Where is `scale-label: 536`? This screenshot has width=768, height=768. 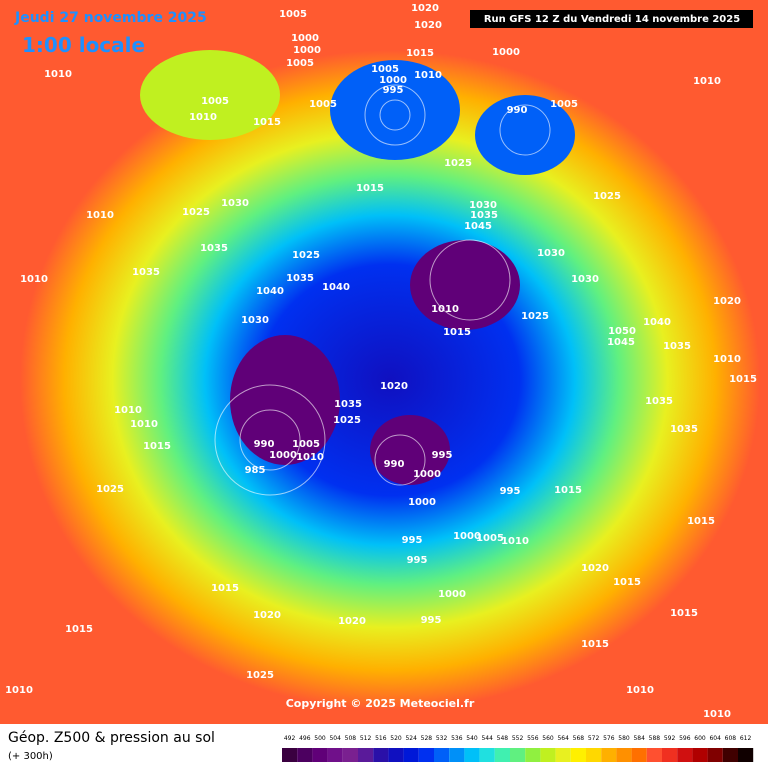 scale-label: 536 is located at coordinates (457, 738).